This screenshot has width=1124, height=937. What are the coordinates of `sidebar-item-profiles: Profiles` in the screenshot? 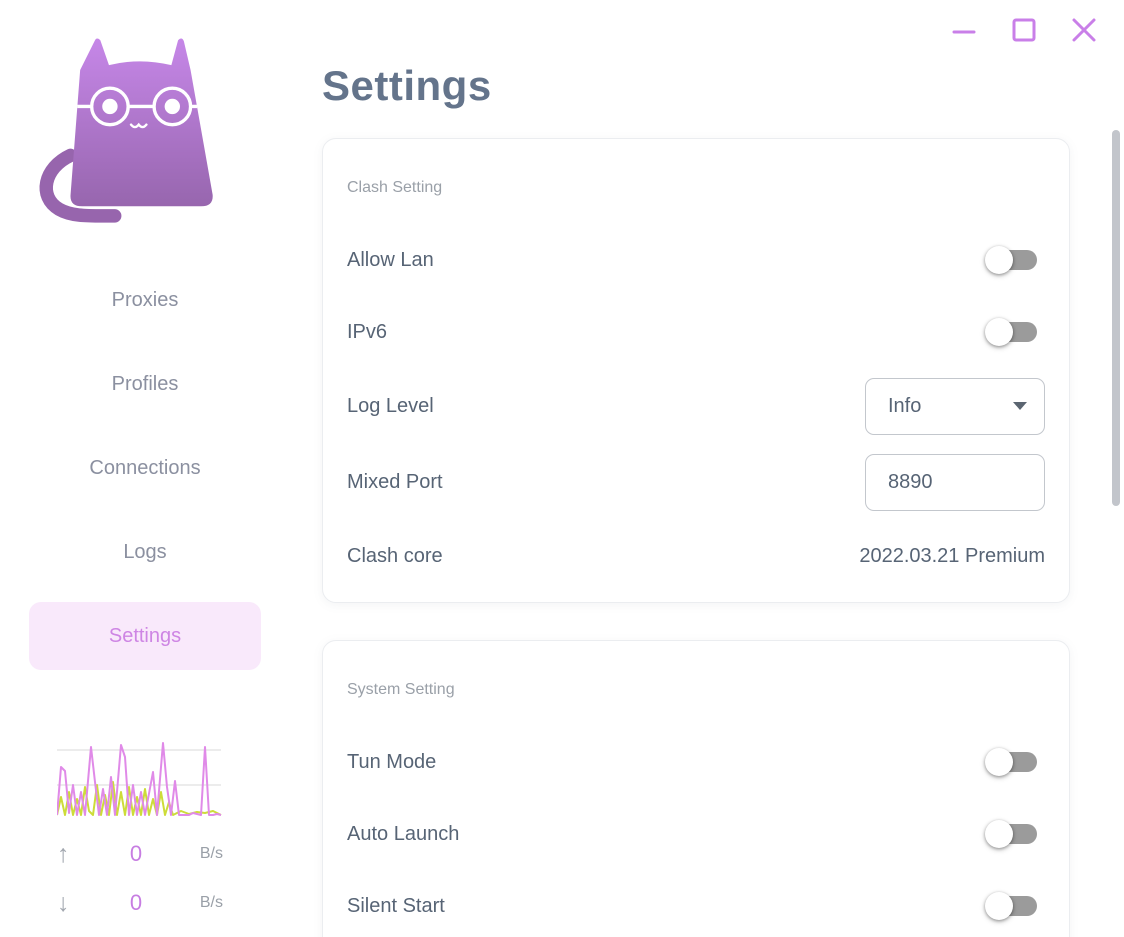 It's located at (145, 383).